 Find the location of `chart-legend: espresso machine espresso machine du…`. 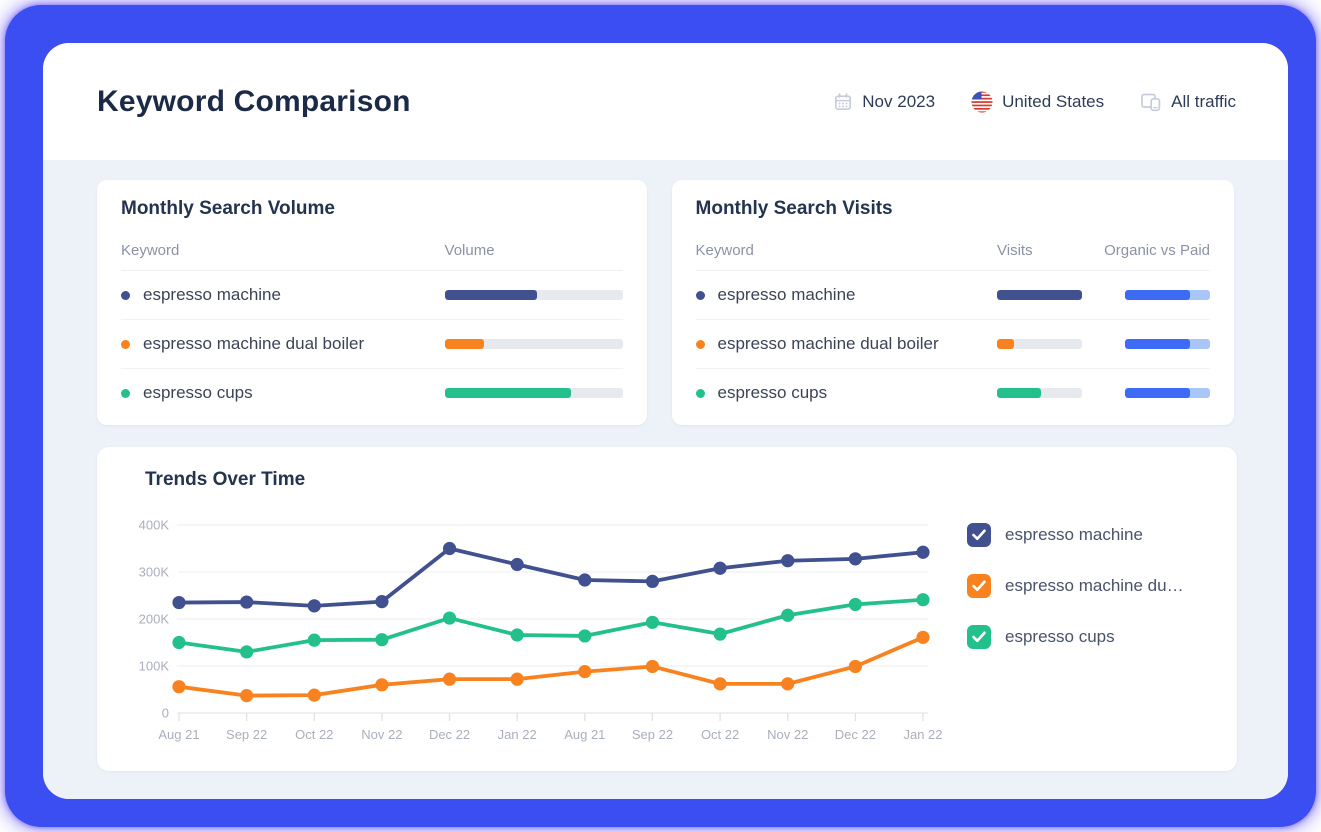

chart-legend: espresso machine espresso machine du… is located at coordinates (1075, 637).